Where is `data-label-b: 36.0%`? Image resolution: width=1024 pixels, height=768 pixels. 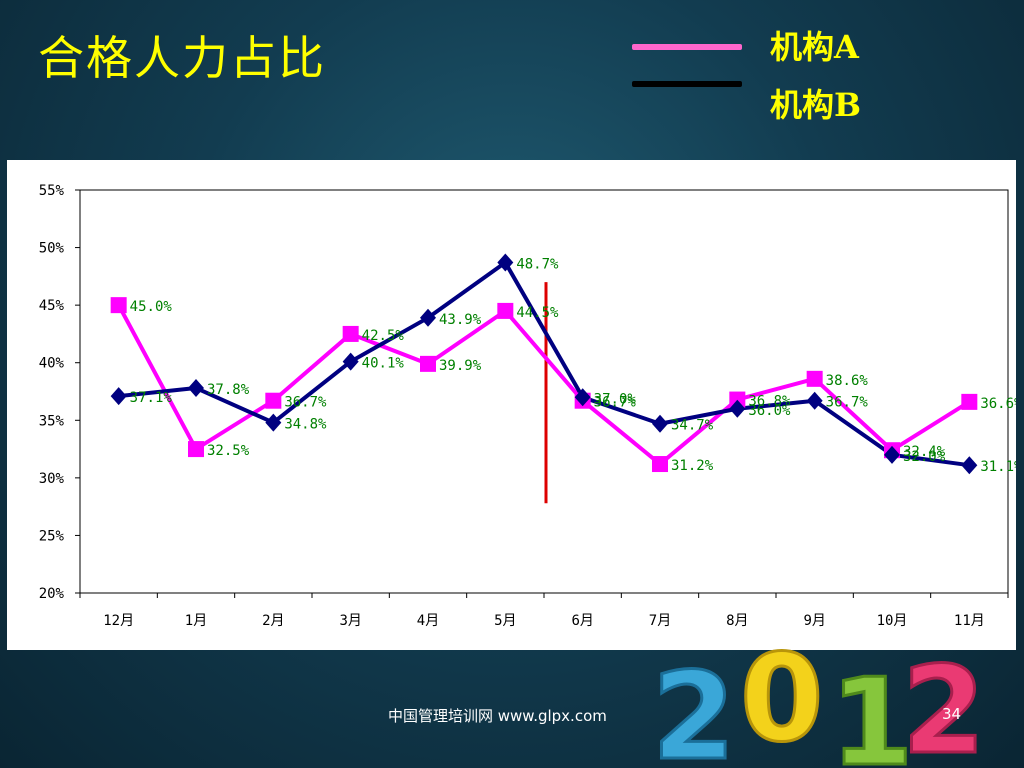 data-label-b: 36.0% is located at coordinates (769, 411).